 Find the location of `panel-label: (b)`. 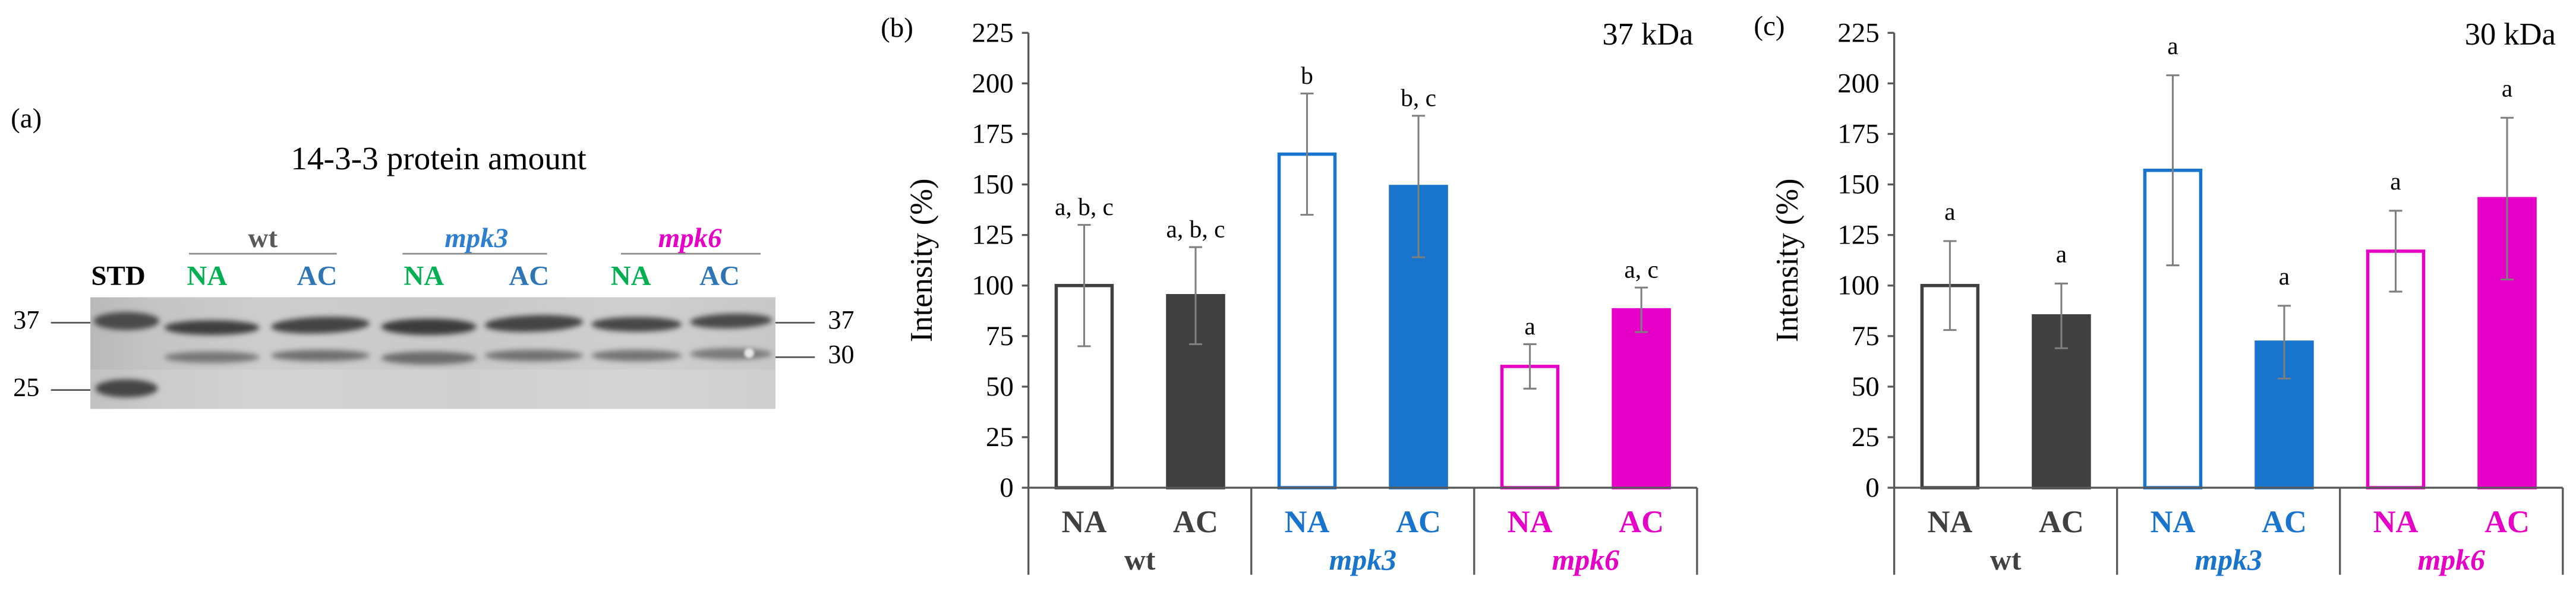

panel-label: (b) is located at coordinates (897, 27).